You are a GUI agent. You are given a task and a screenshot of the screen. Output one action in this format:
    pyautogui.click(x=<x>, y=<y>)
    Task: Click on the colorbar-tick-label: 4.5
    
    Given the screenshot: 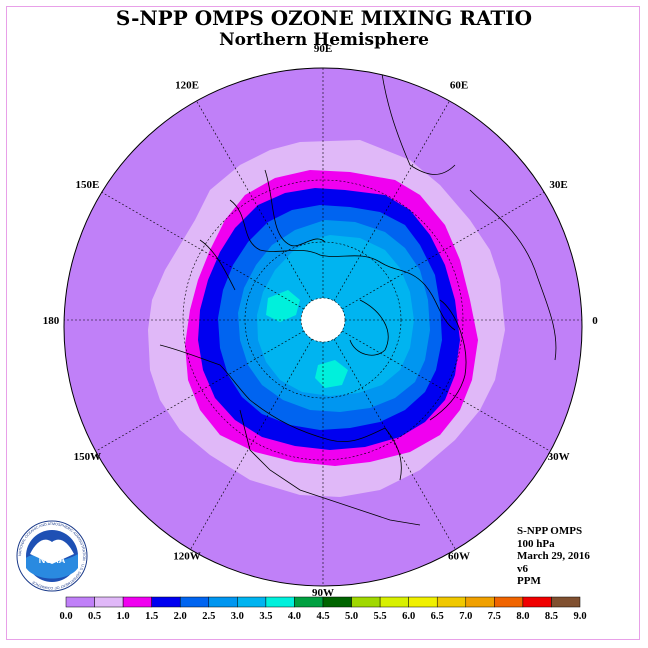 What is the action you would take?
    pyautogui.click(x=322, y=616)
    